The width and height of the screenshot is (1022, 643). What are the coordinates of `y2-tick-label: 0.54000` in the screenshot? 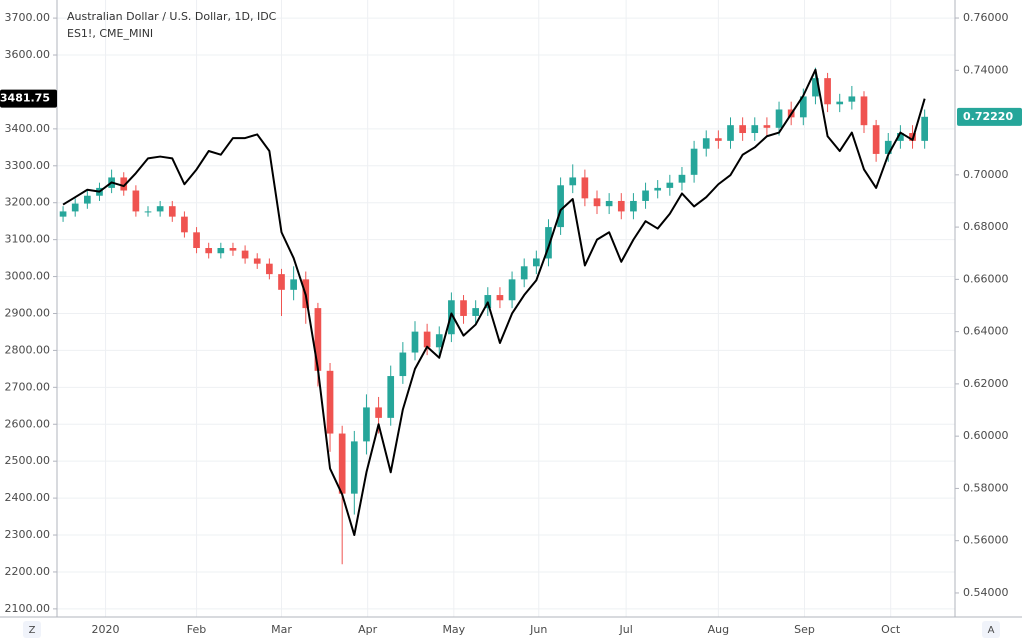 It's located at (986, 592).